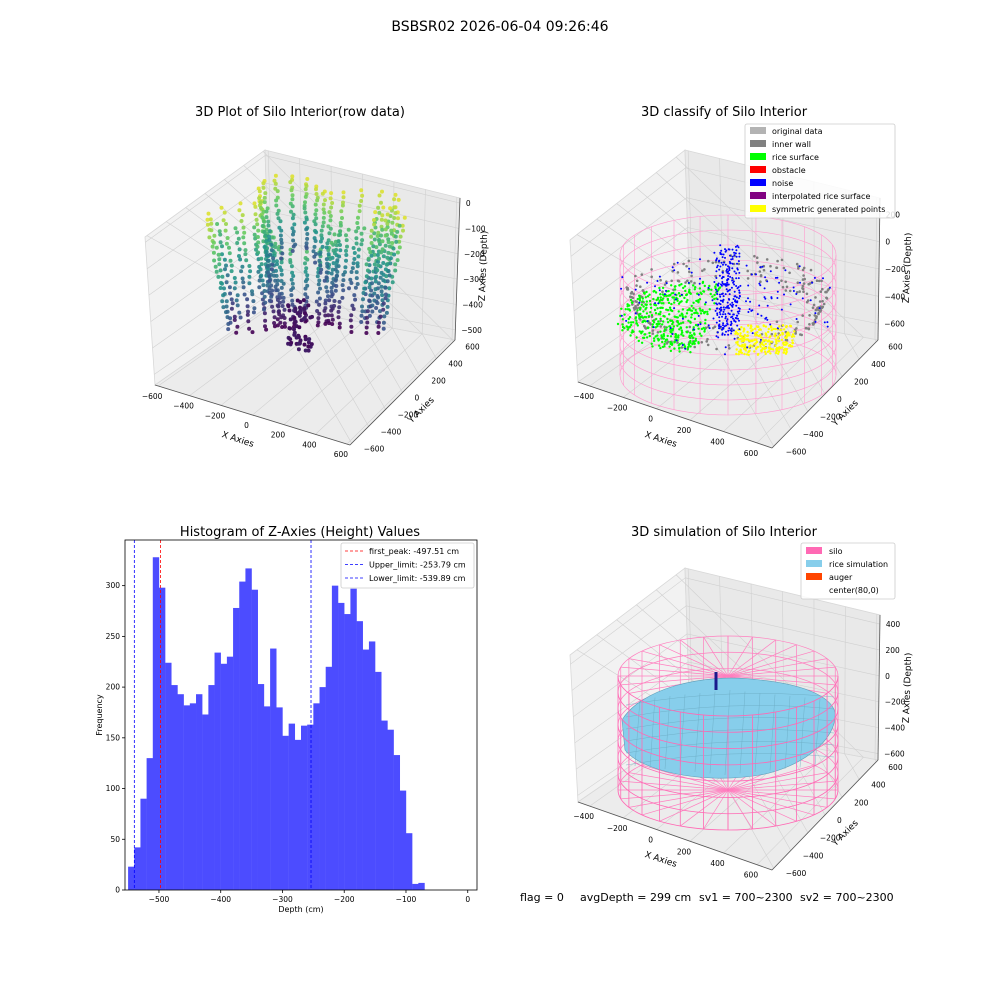 The image size is (1000, 1000). I want to click on p4-legend-label: auger, so click(841, 577).